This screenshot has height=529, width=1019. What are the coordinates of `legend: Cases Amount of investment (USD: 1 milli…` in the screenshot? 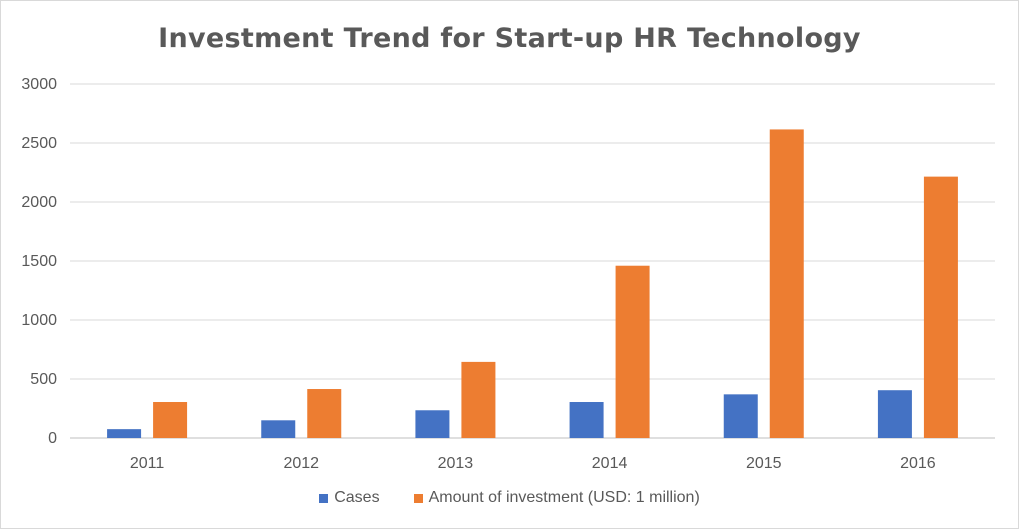 It's located at (509, 498).